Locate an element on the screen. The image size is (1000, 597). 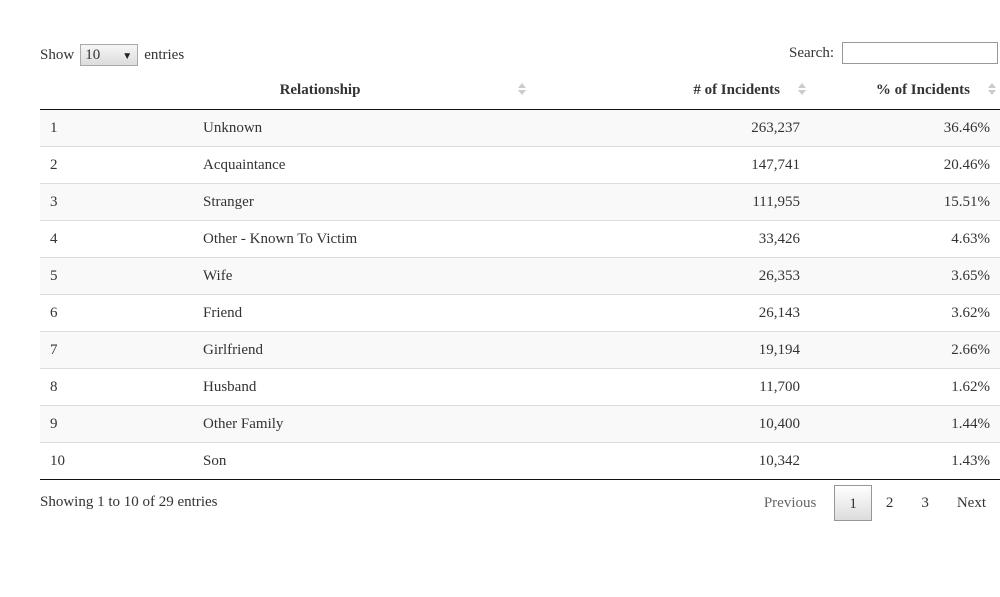
cell-incidents: 10,400 is located at coordinates (670, 424).